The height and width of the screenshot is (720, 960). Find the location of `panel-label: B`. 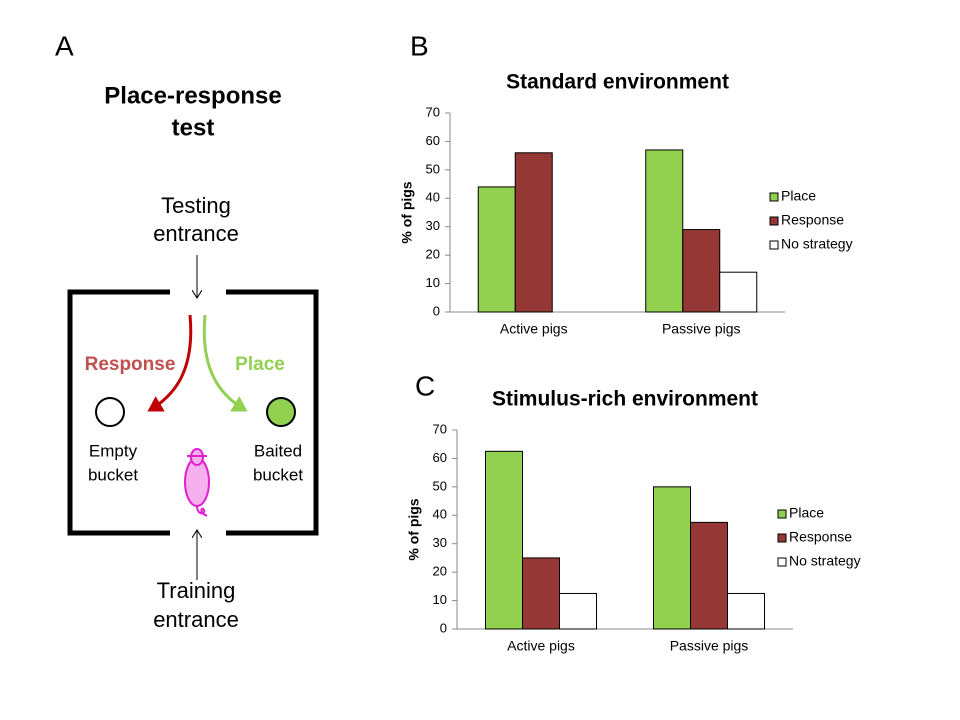

panel-label: B is located at coordinates (419, 45).